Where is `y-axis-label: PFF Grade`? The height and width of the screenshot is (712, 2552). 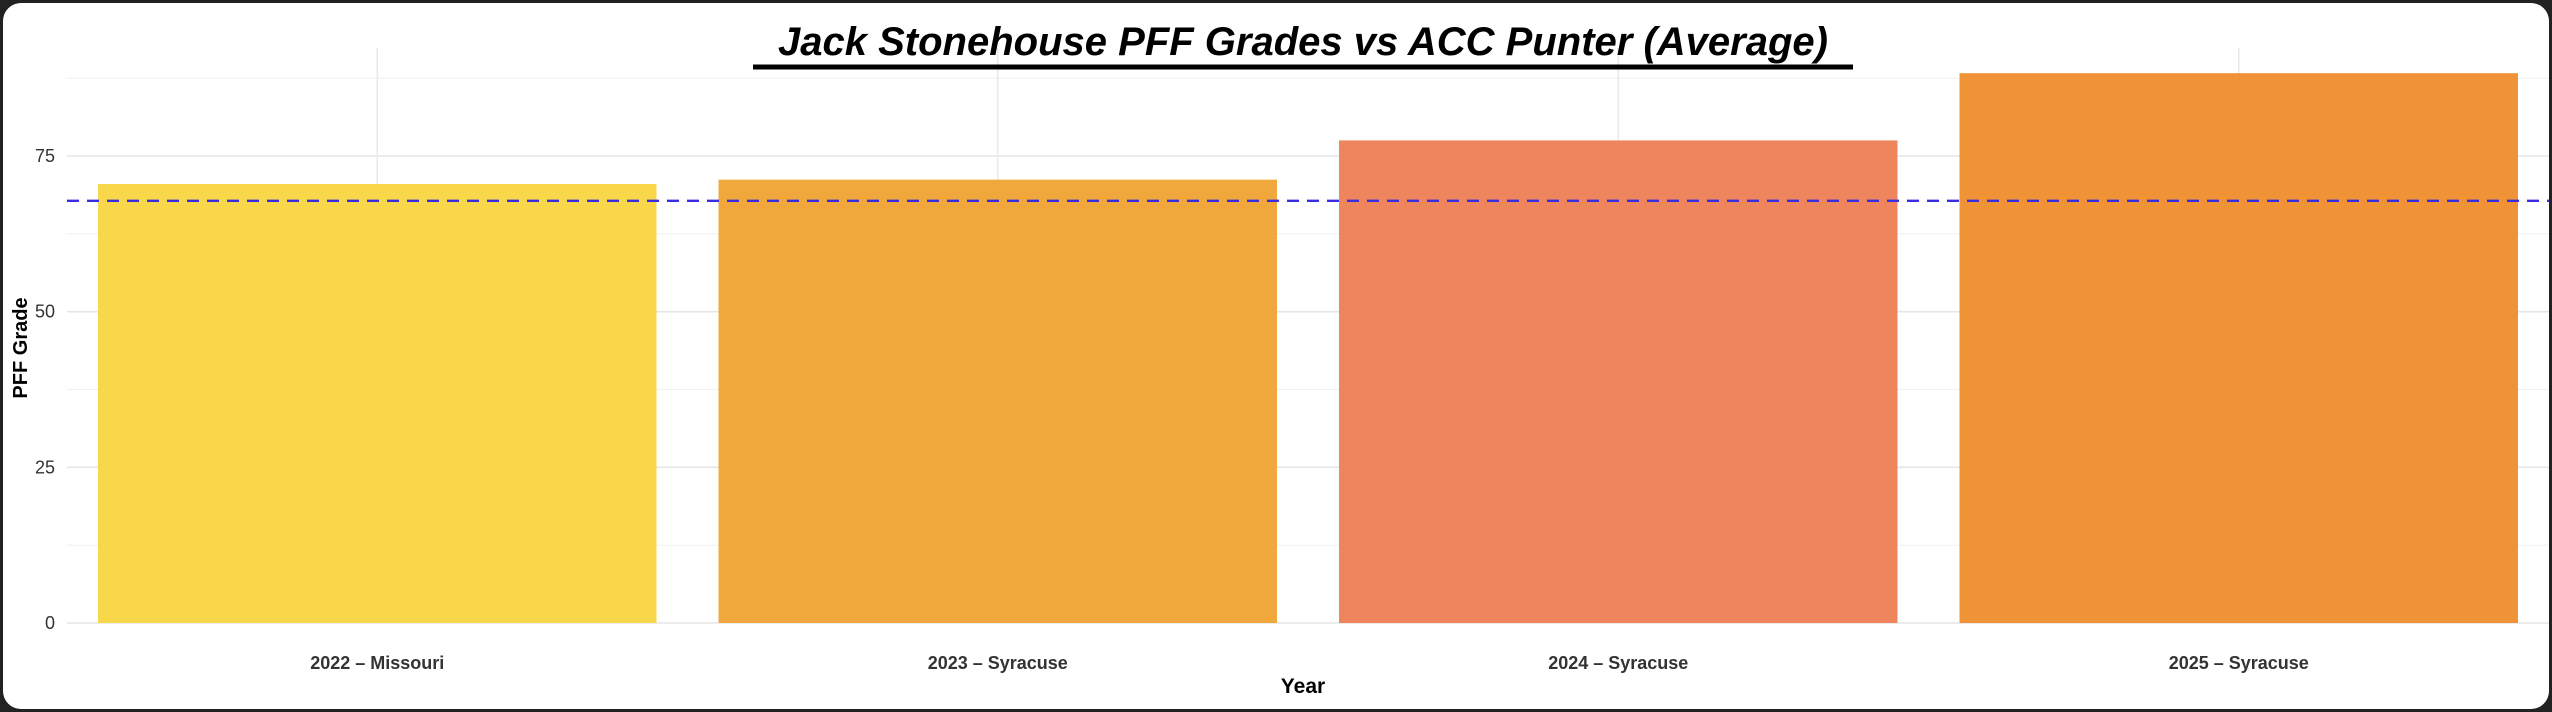
y-axis-label: PFF Grade is located at coordinates (21, 347).